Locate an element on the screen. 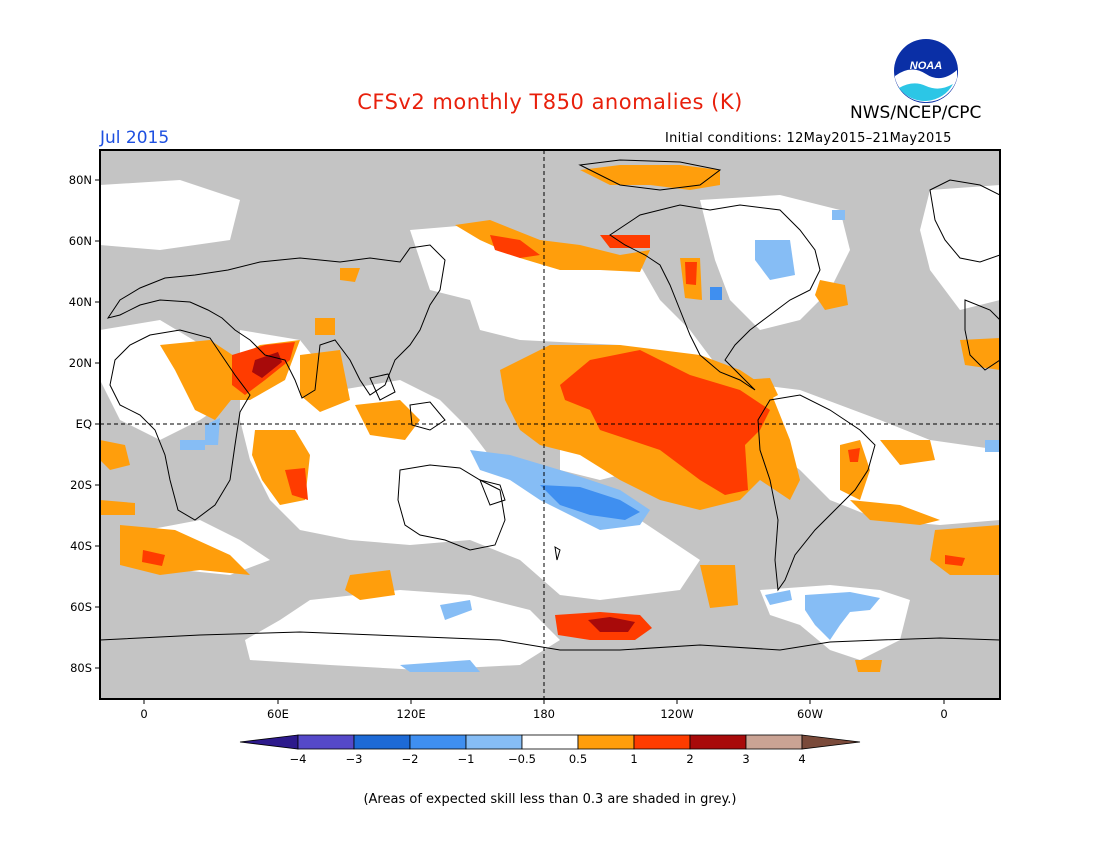  colorbar-label: 1 is located at coordinates (634, 759).